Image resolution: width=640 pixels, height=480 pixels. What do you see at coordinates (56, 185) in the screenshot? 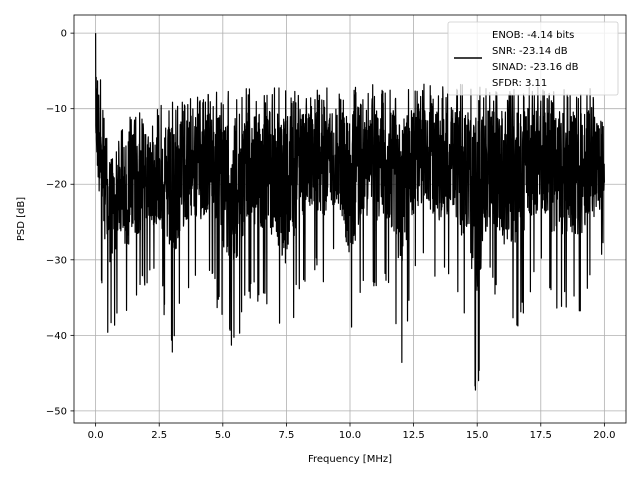
I see `y-tick-label: −20` at bounding box center [56, 185].